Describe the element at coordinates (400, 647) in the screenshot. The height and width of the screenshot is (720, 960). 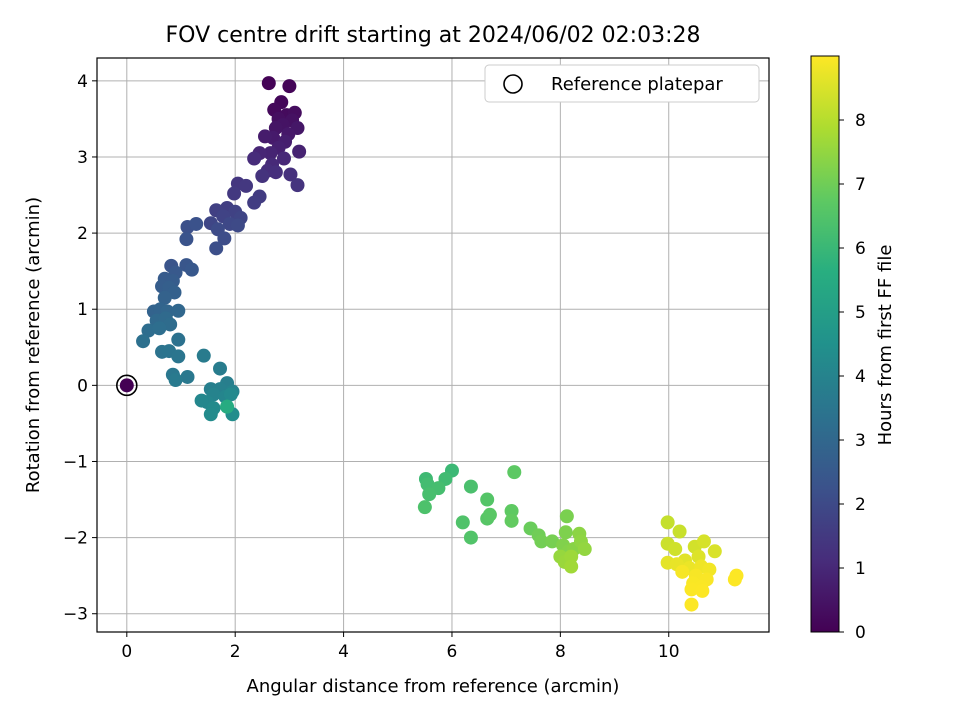
I see `x-axis-ticks: 0 2 4 6 8 10` at that location.